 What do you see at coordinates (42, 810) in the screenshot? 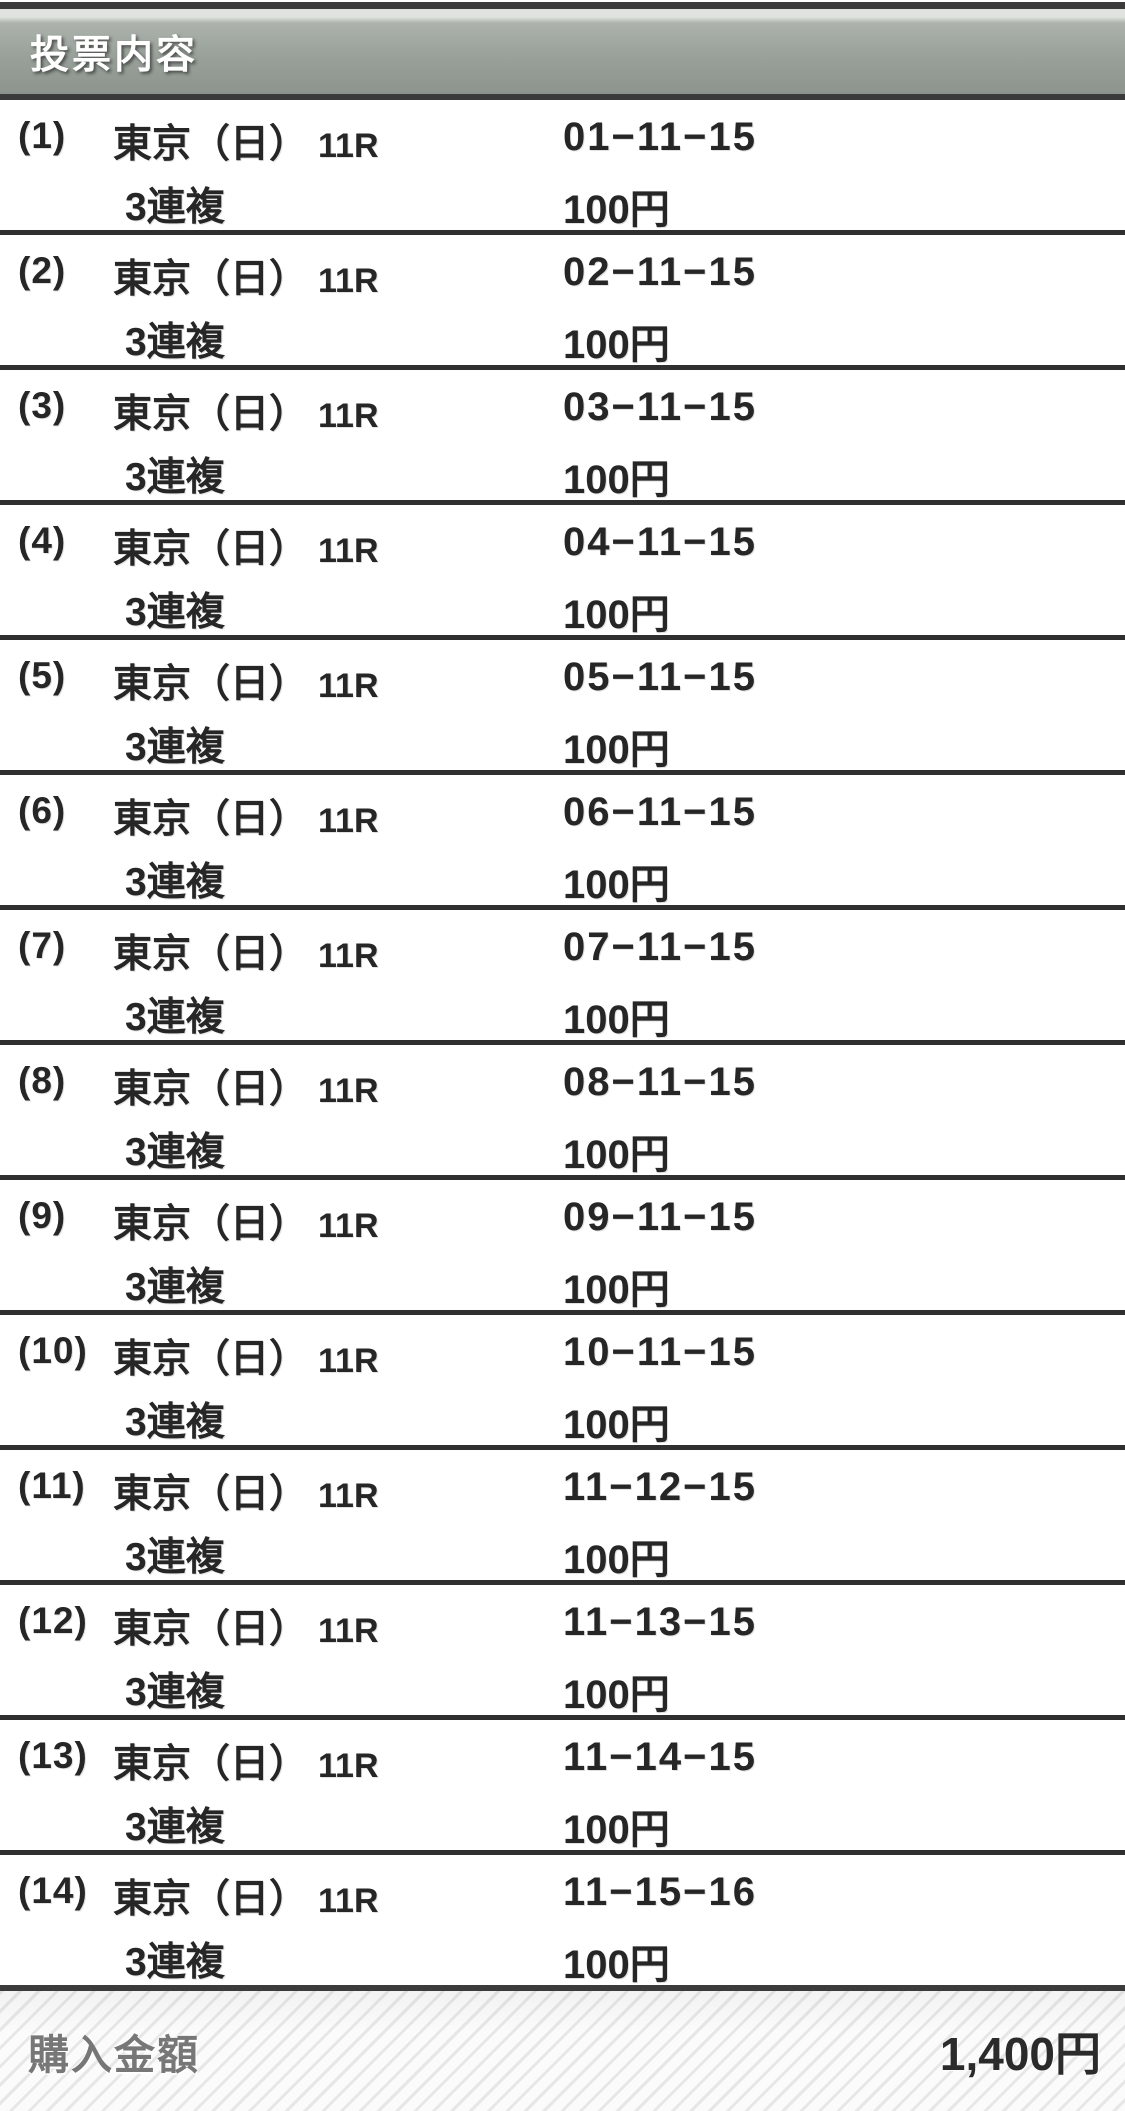
I see `row-number: (6)` at bounding box center [42, 810].